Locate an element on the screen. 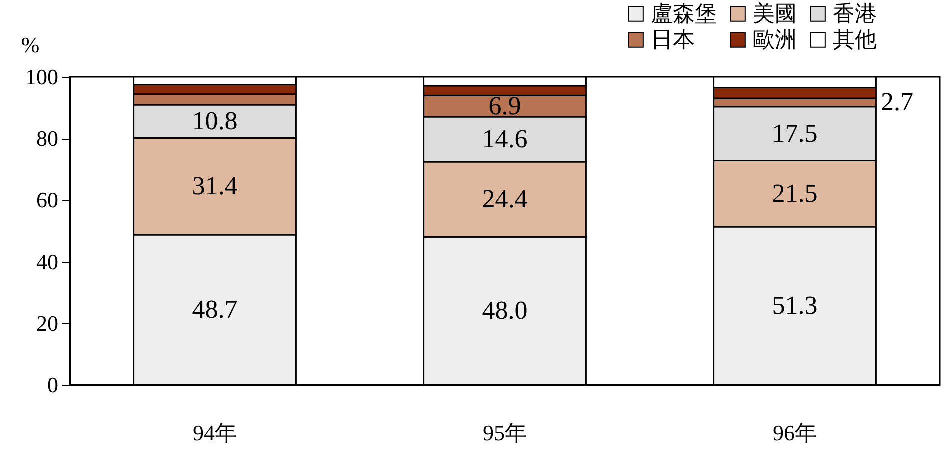 Image resolution: width=948 pixels, height=450 pixels. y-tick-label: 0 is located at coordinates (53, 385).